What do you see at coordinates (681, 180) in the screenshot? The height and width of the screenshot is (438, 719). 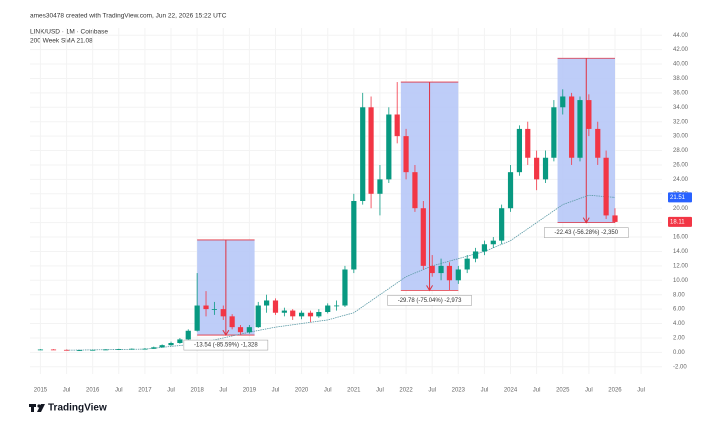 I see `y-tick-label: 24.00` at bounding box center [681, 180].